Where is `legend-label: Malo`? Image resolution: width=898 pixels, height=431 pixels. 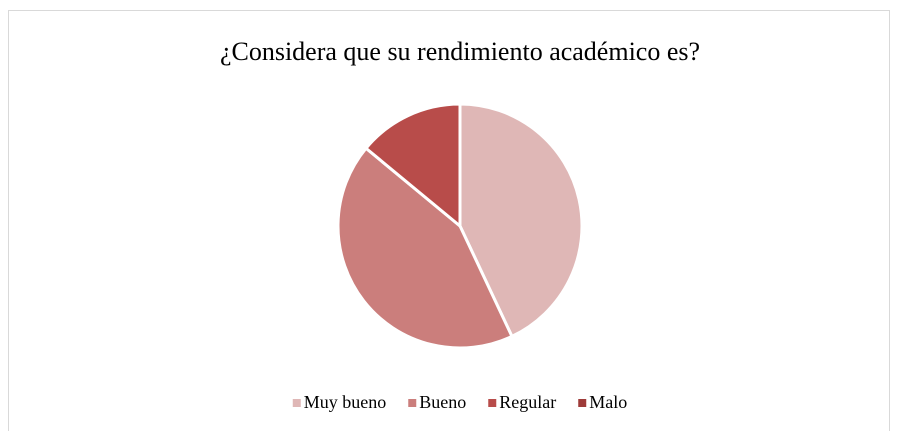 legend-label: Malo is located at coordinates (608, 402).